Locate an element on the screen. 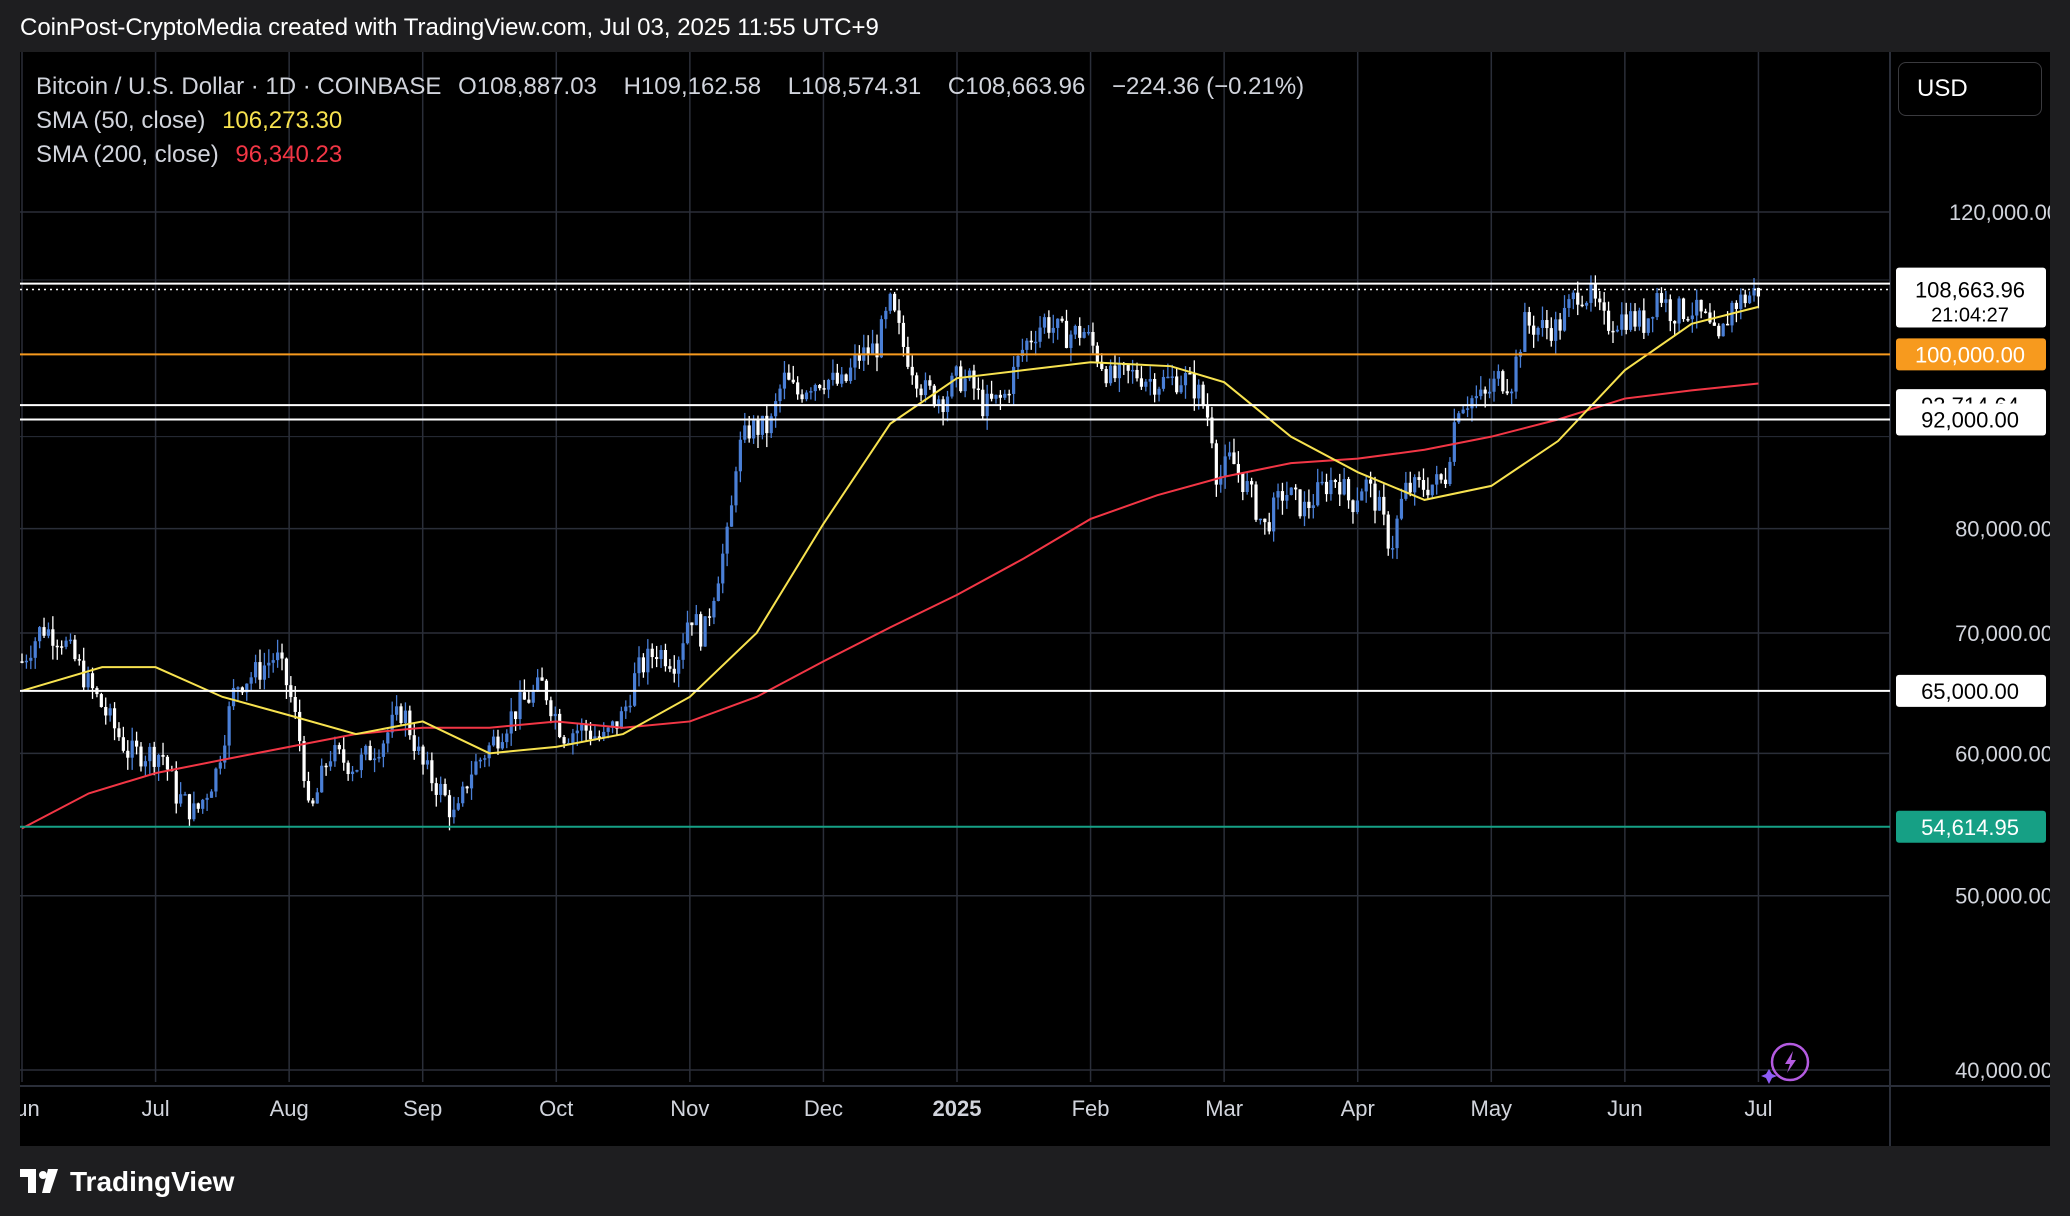 Image resolution: width=2070 pixels, height=1216 pixels. x-tick-label: Sep is located at coordinates (422, 1108).